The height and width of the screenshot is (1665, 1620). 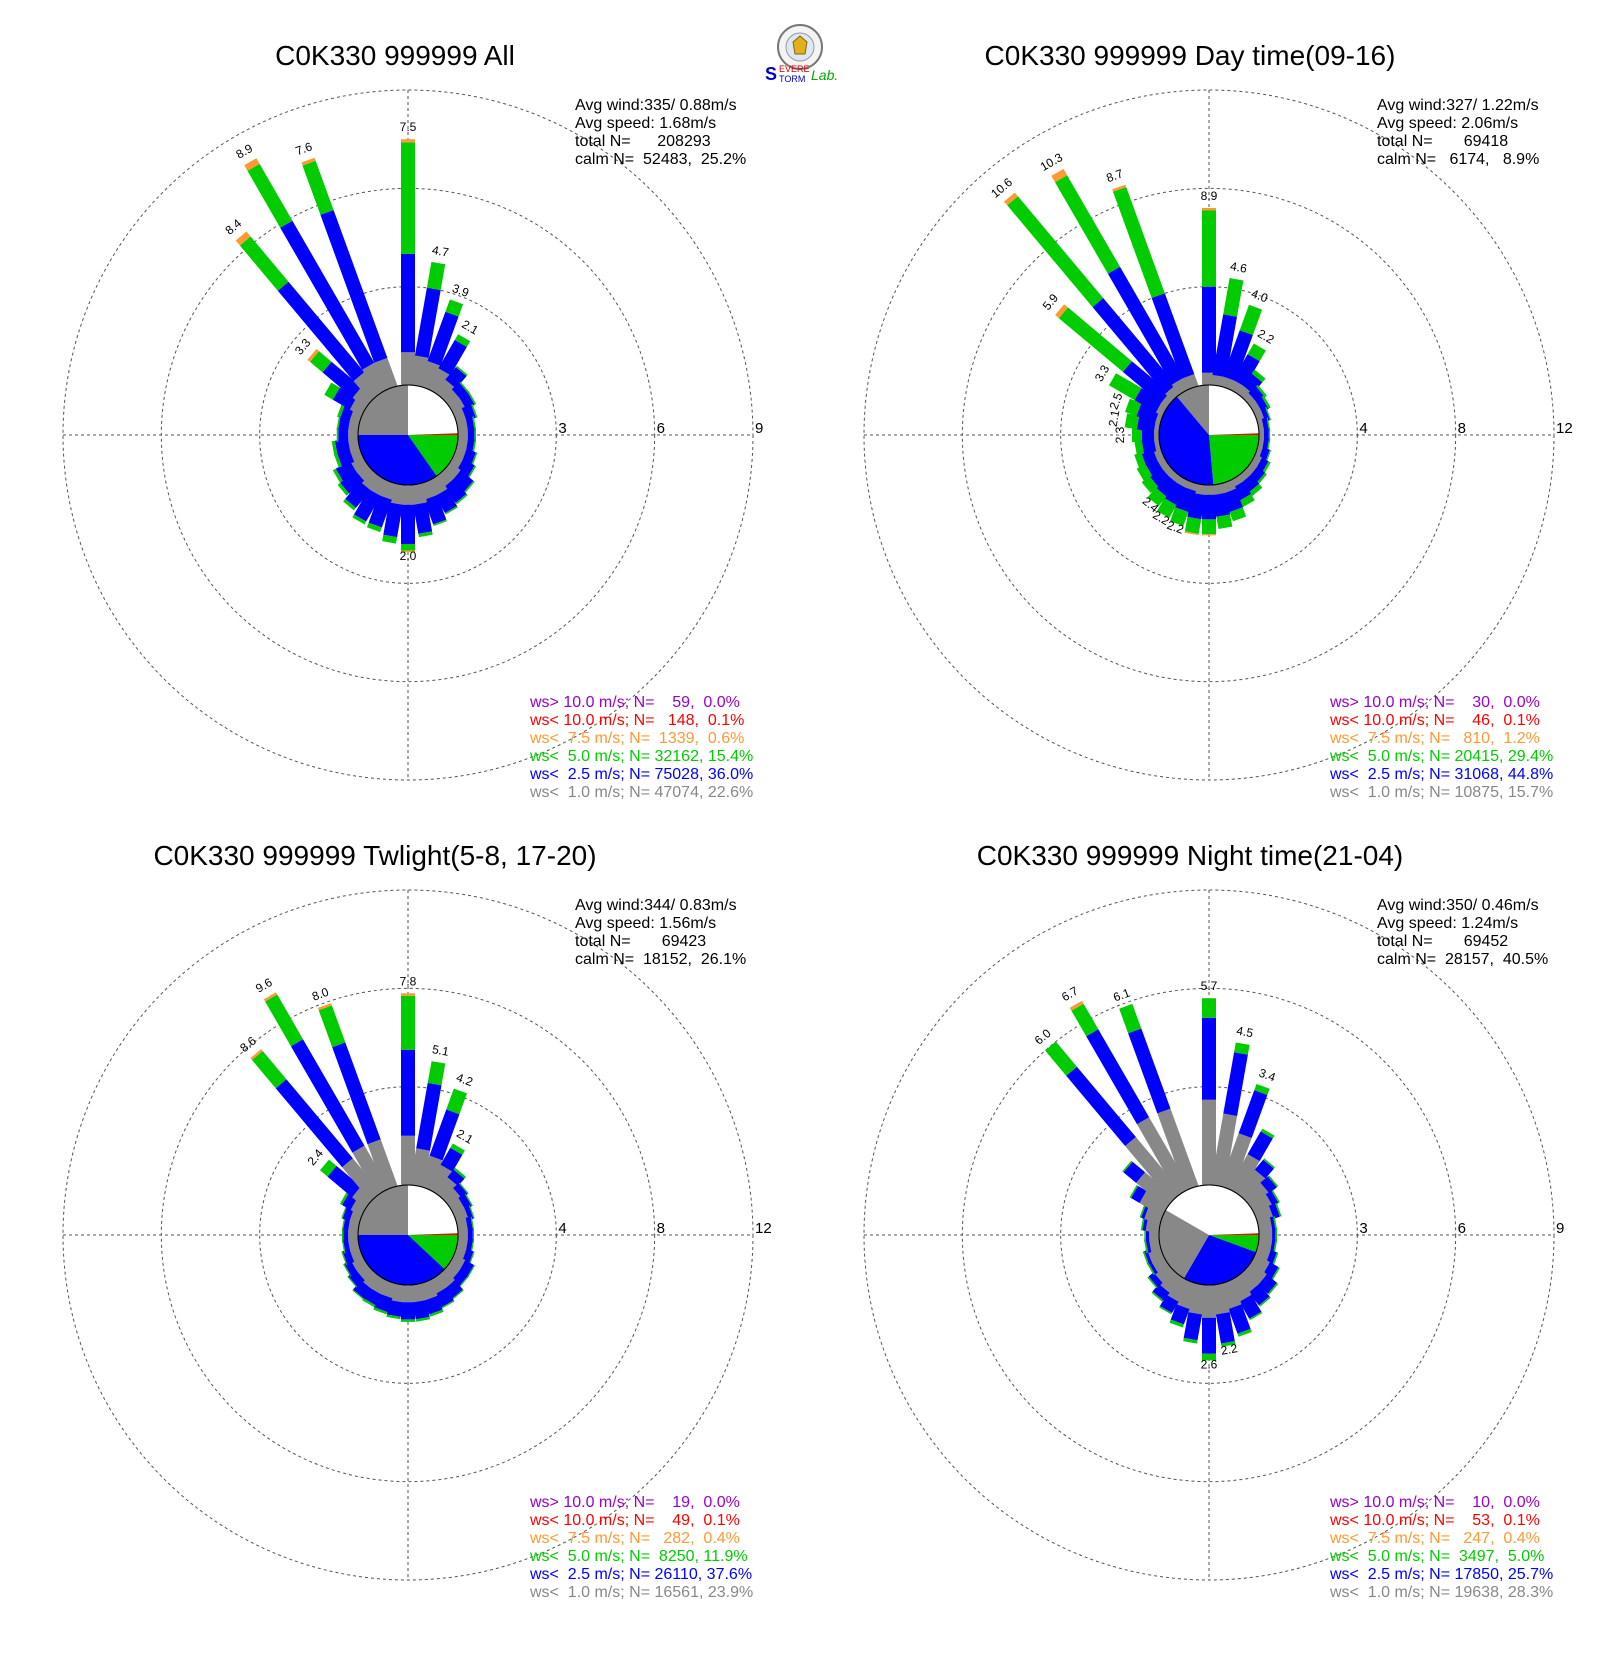 I want to click on ring-label: 6, so click(x=1462, y=1228).